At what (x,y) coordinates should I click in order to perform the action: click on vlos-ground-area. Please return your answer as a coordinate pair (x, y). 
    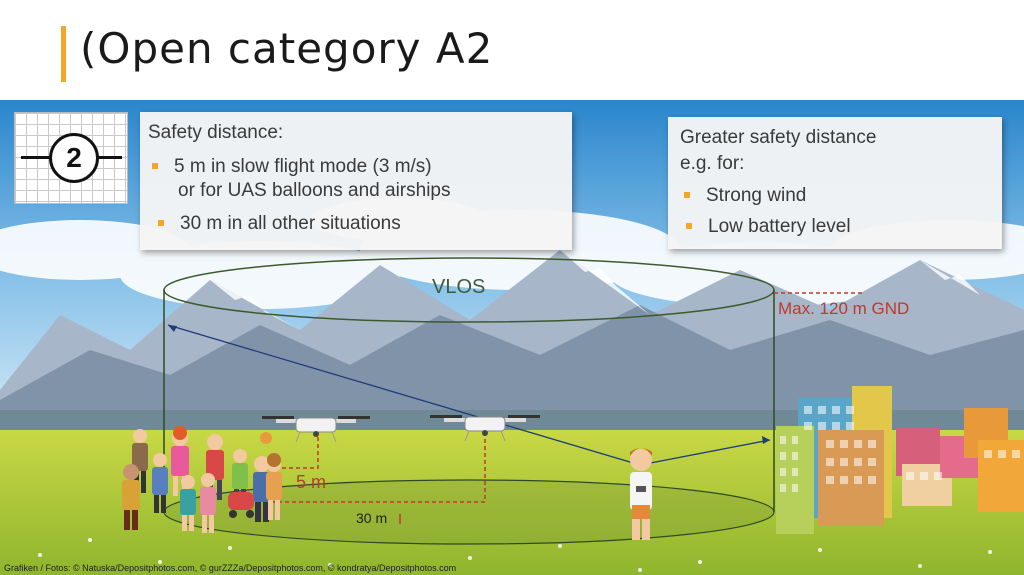
    Looking at the image, I should click on (469, 512).